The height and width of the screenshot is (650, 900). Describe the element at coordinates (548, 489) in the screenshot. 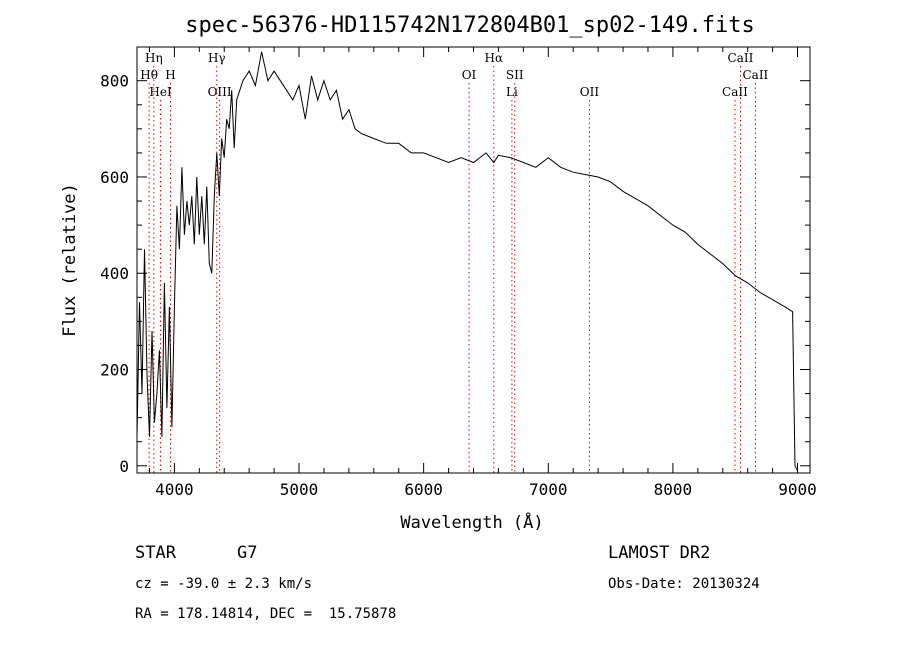

I see `x-tick-label: 7000` at that location.